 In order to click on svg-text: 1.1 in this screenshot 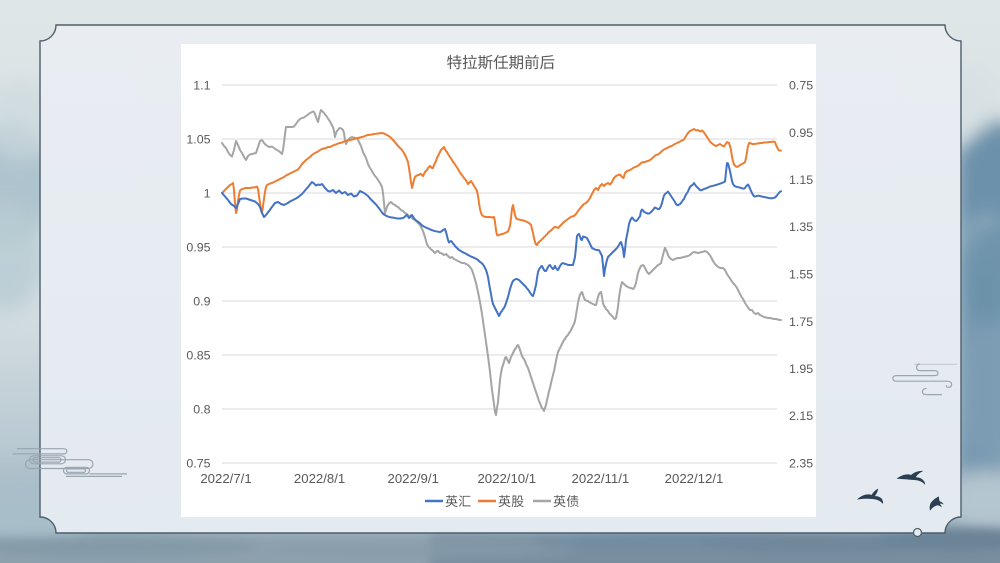, I will do `click(201, 86)`.